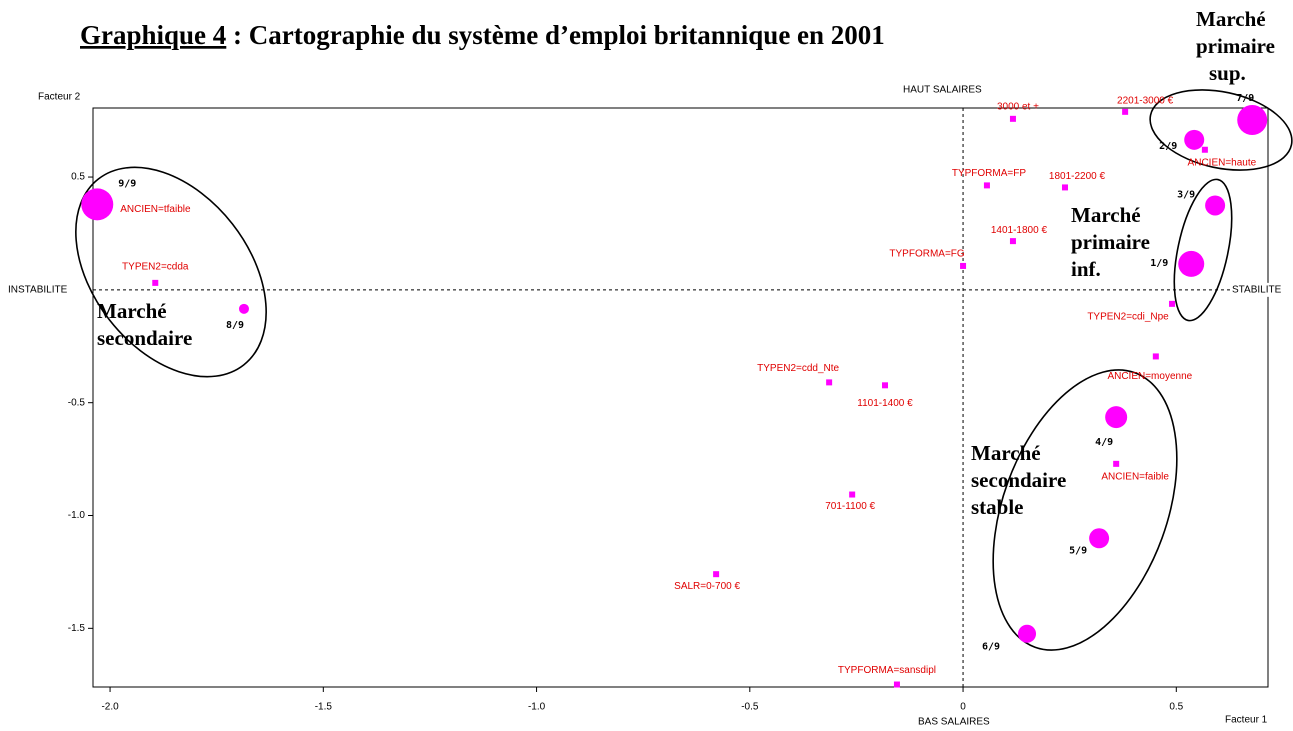 The image size is (1293, 731). I want to click on x-tick-label: 0.5, so click(1176, 707).